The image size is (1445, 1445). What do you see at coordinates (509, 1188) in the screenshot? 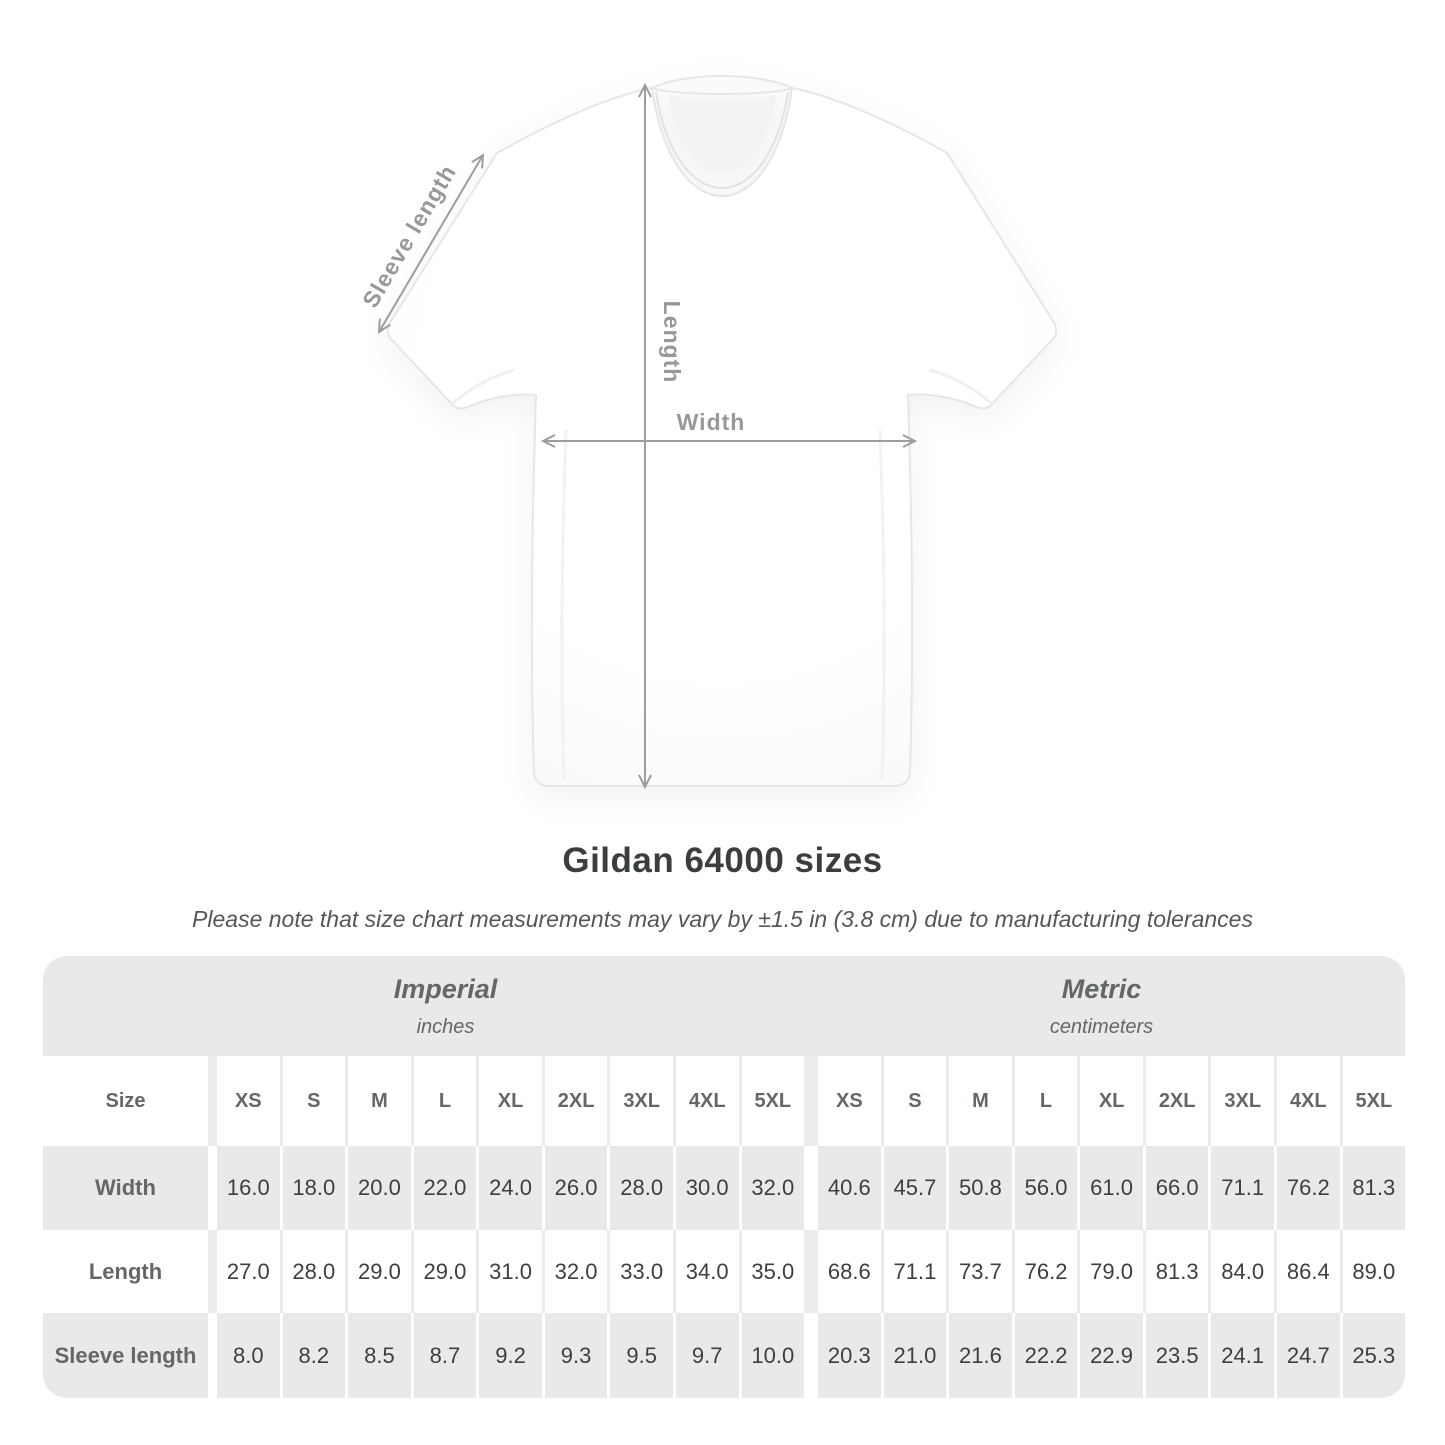
I see `table-cell: 24.0` at bounding box center [509, 1188].